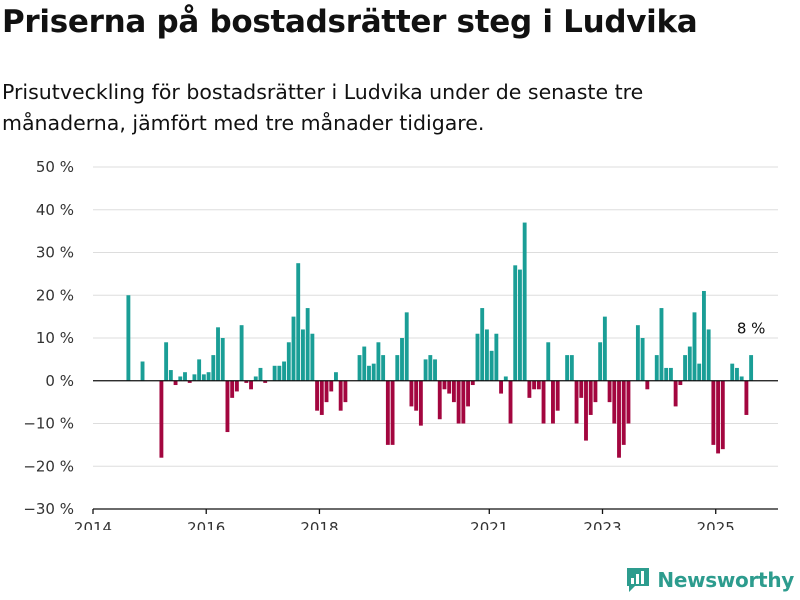 The width and height of the screenshot is (800, 600). What do you see at coordinates (59, 381) in the screenshot?
I see `y-tick-label: 0 %` at bounding box center [59, 381].